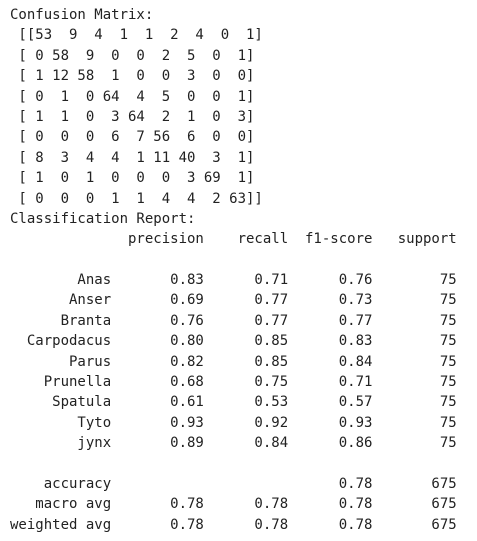 The width and height of the screenshot is (477, 541). What do you see at coordinates (233, 504) in the screenshot?
I see `report-row-macro-avg: macro avg 0.78 0.78 0.78 675` at bounding box center [233, 504].